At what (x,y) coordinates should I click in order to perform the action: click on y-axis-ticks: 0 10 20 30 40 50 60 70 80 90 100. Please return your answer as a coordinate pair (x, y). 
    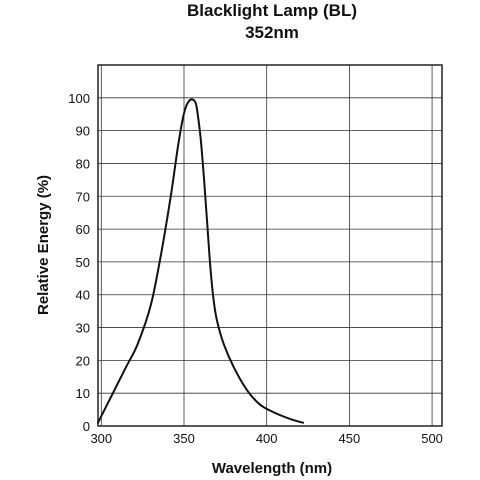
    Looking at the image, I should click on (79, 262).